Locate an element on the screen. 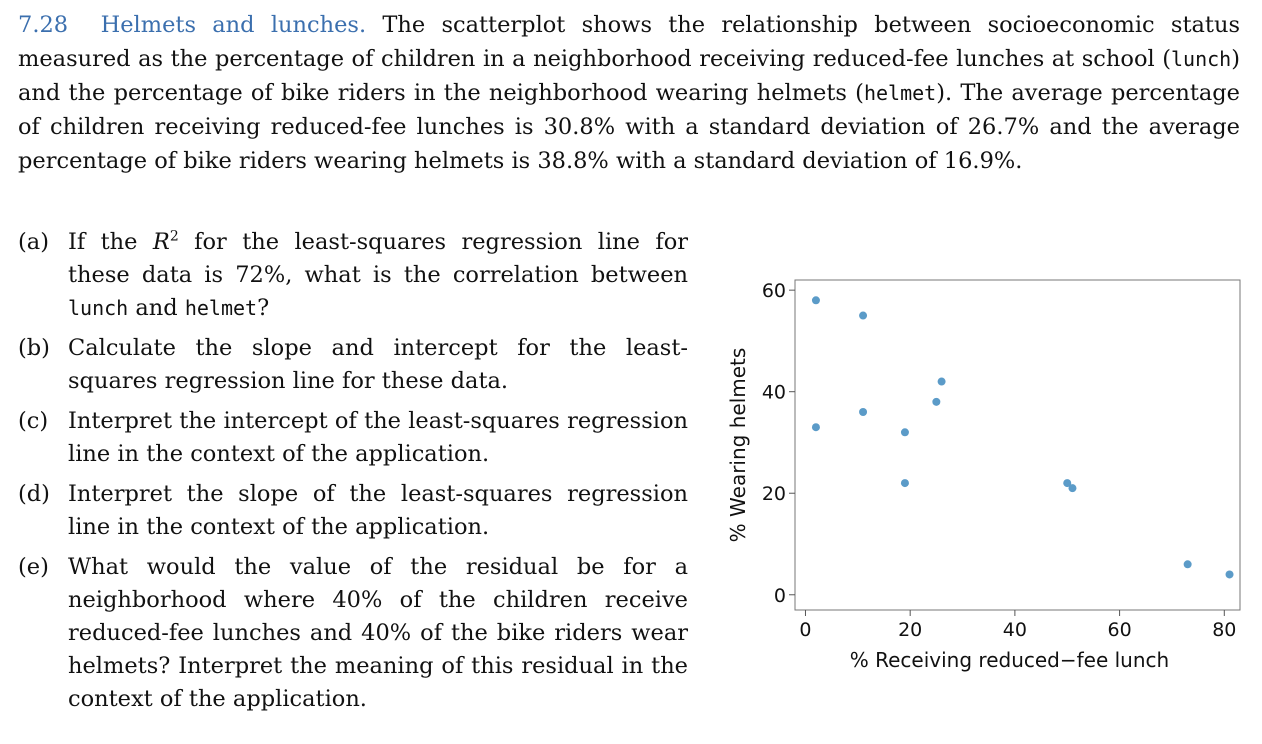 The height and width of the screenshot is (744, 1262). part-a-label: (a) is located at coordinates (33, 242).